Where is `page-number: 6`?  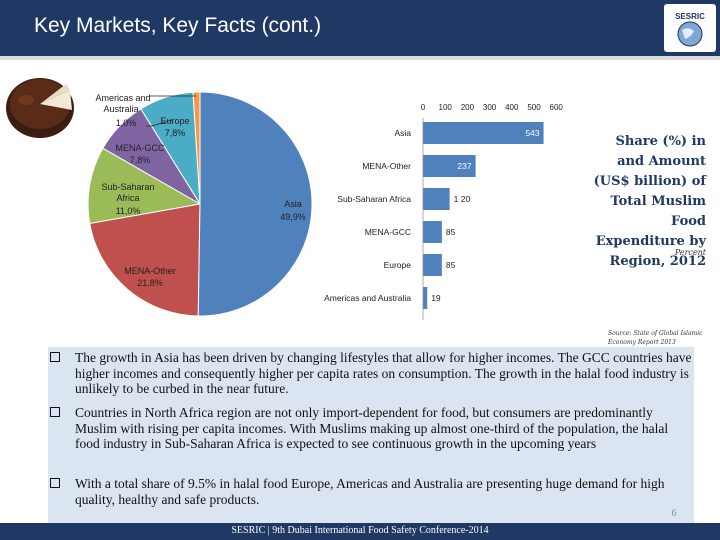 page-number: 6 is located at coordinates (674, 513).